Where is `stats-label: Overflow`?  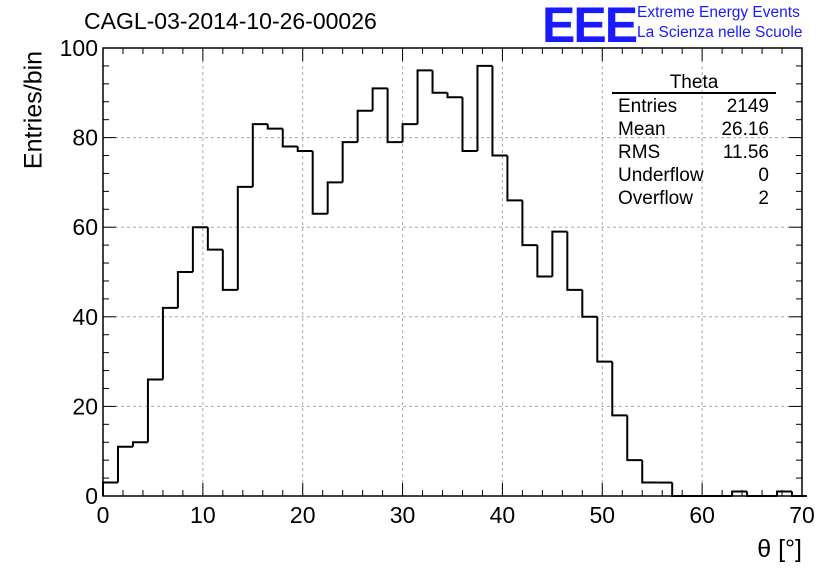
stats-label: Overflow is located at coordinates (655, 198).